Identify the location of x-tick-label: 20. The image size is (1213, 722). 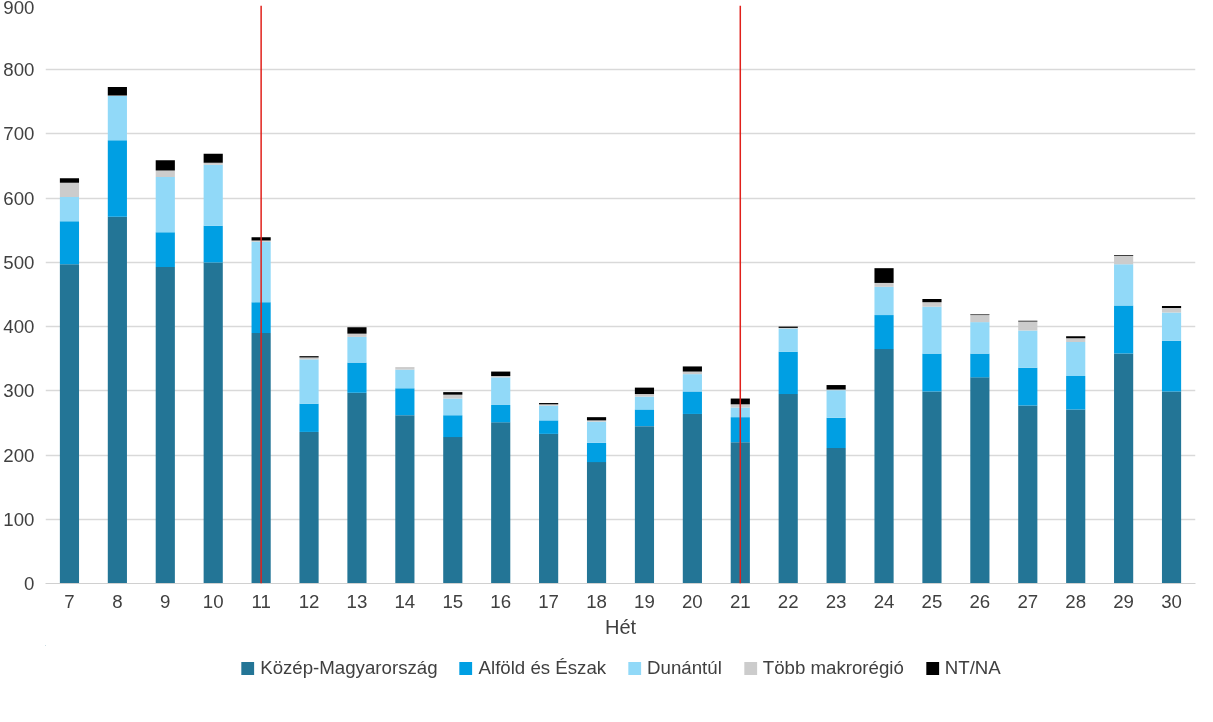
(692, 601).